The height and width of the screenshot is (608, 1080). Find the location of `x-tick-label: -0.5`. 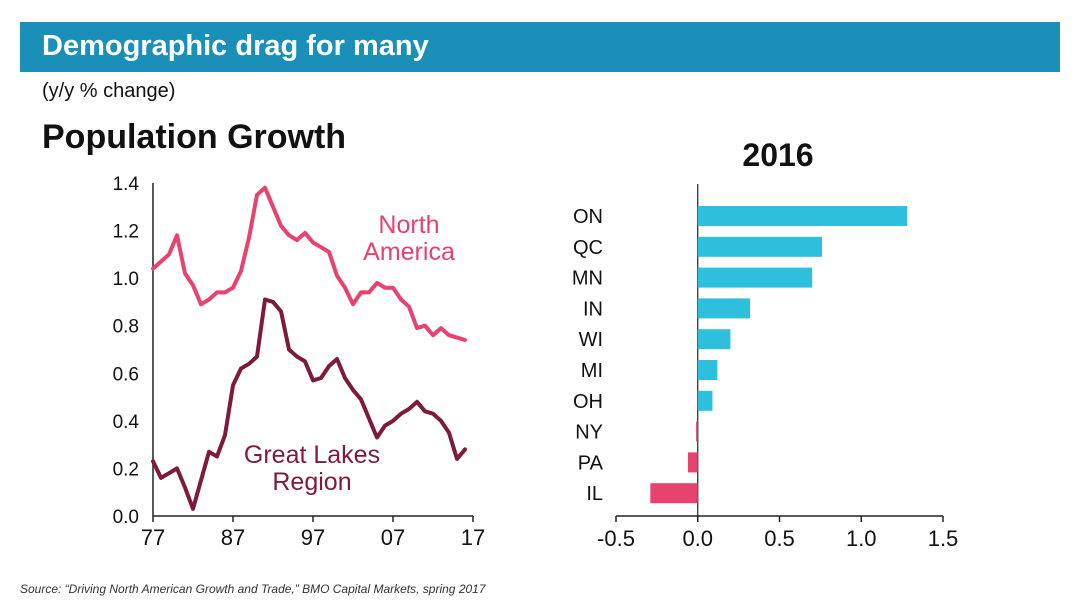

x-tick-label: -0.5 is located at coordinates (616, 538).